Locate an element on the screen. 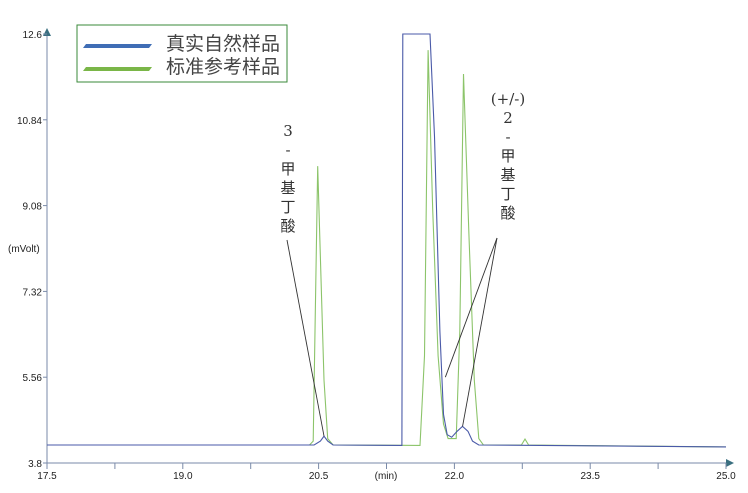  y-tick-label: 7.32 is located at coordinates (33, 292).